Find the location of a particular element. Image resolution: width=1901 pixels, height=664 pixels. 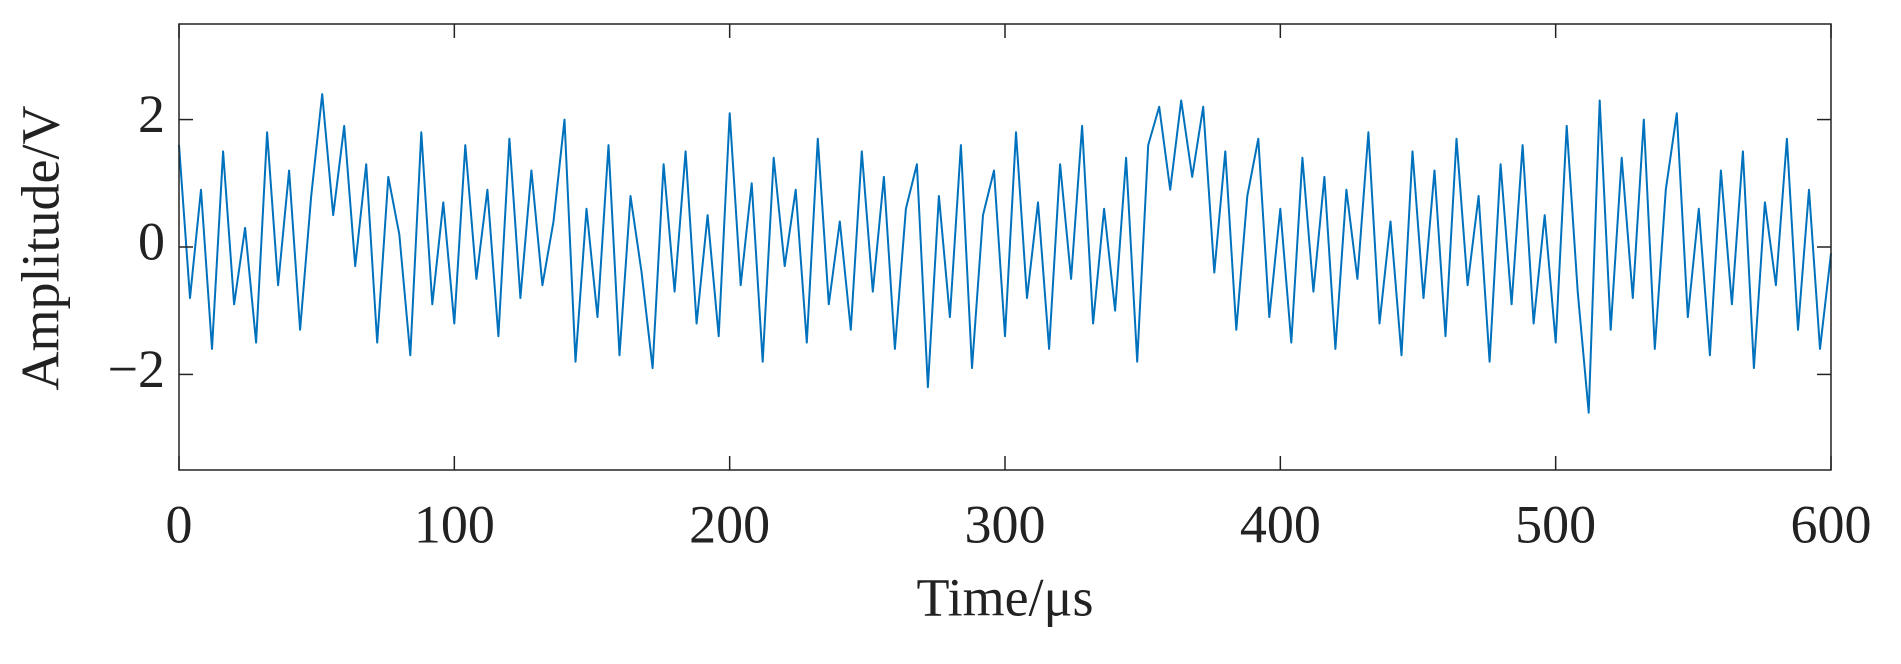

y-tick-label: −2 is located at coordinates (136, 369).